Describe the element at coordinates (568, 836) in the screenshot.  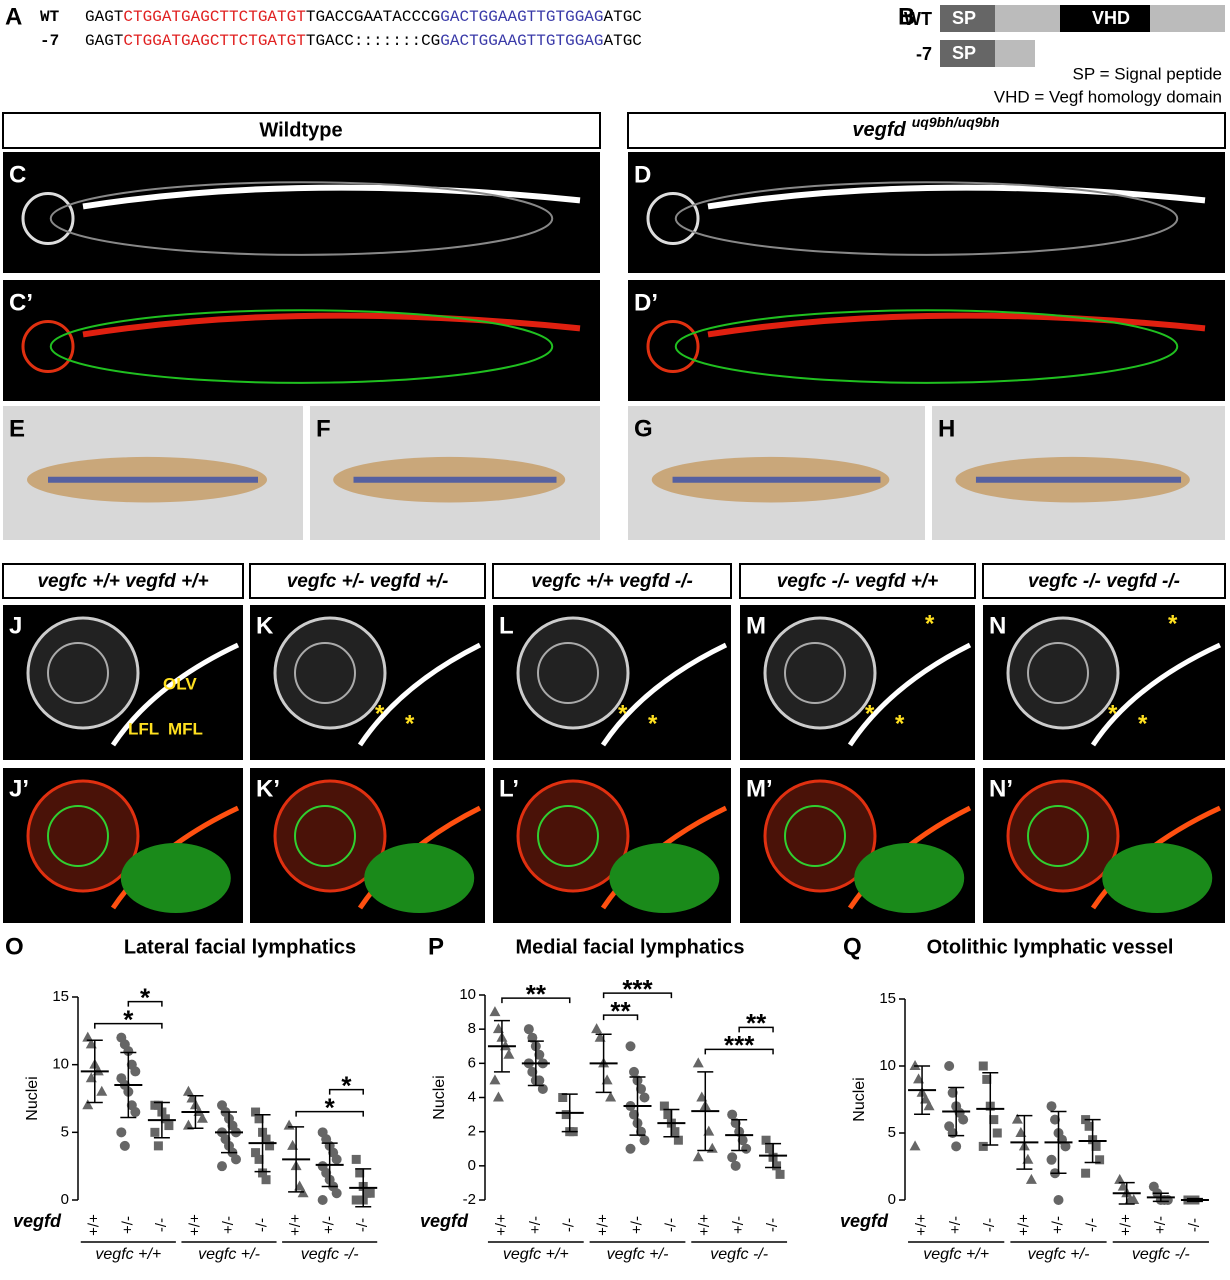
I see `lens` at that location.